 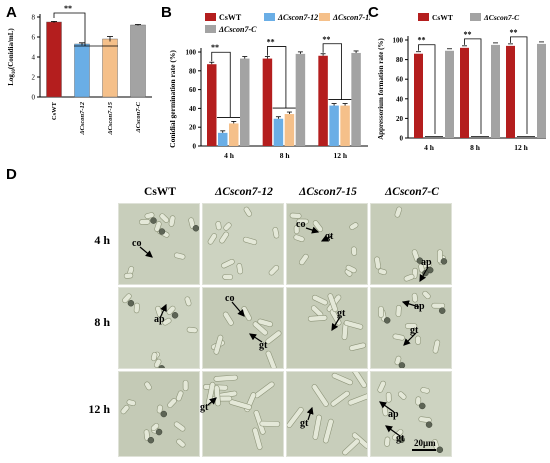 What do you see at coordinates (102, 240) in the screenshot?
I see `row-header-4h: 4 h` at bounding box center [102, 240].